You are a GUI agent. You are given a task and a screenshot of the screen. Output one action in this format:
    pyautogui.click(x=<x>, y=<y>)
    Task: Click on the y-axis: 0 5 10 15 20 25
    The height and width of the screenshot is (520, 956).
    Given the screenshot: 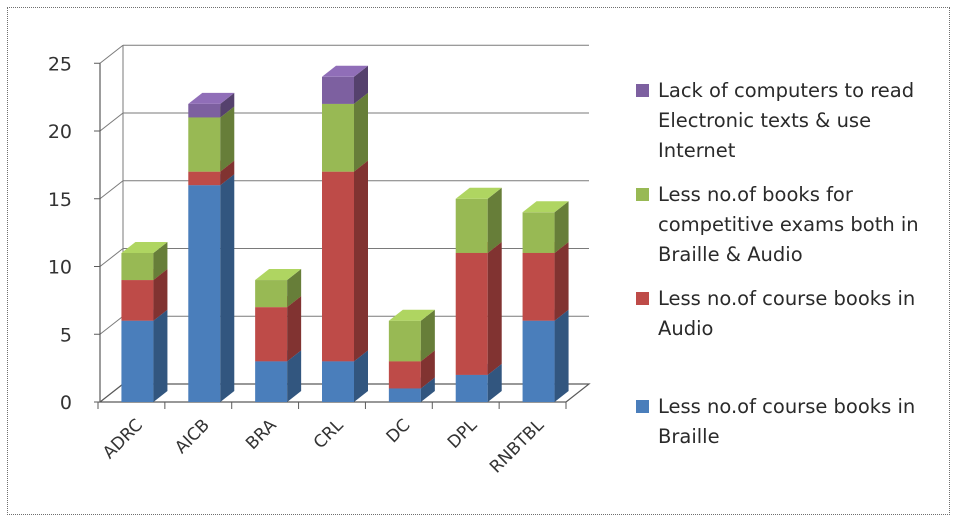 What is the action you would take?
    pyautogui.click(x=74, y=233)
    